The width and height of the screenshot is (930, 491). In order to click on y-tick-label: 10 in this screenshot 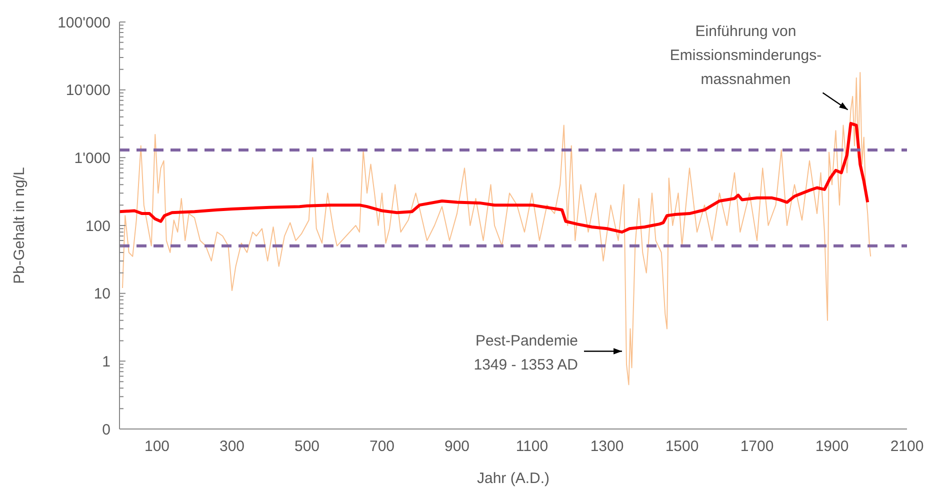, I will do `click(102, 294)`.